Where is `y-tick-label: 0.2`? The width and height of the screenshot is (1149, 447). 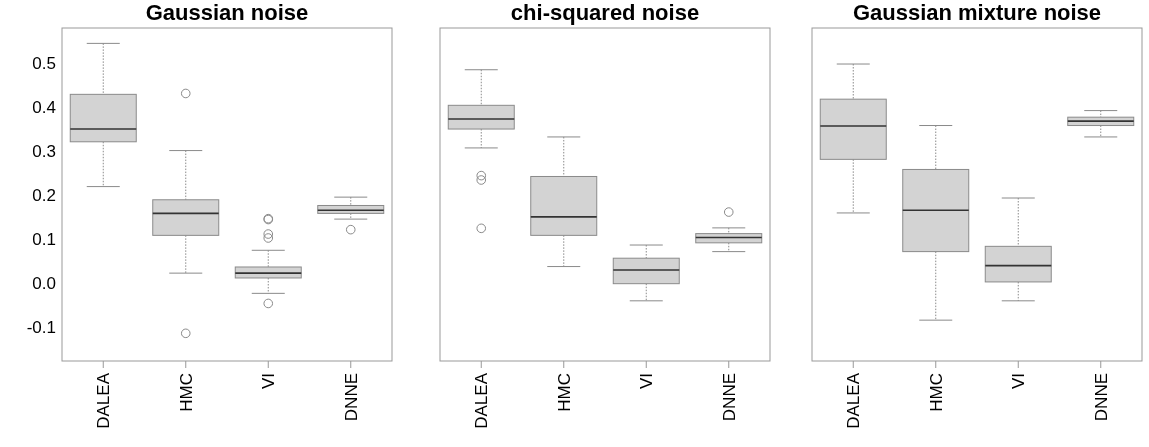 y-tick-label: 0.2 is located at coordinates (44, 195).